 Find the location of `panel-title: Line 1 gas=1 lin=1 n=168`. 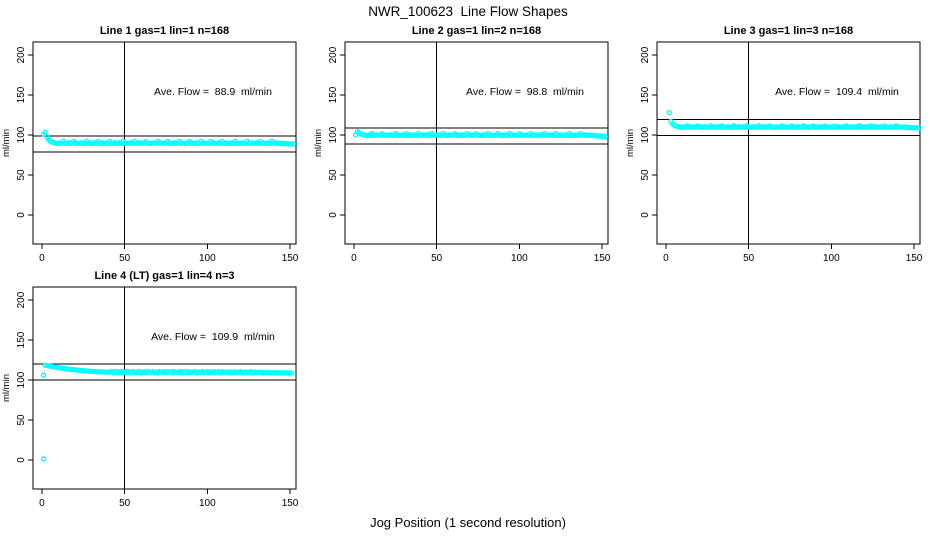

panel-title: Line 1 gas=1 lin=1 n=168 is located at coordinates (164, 31).